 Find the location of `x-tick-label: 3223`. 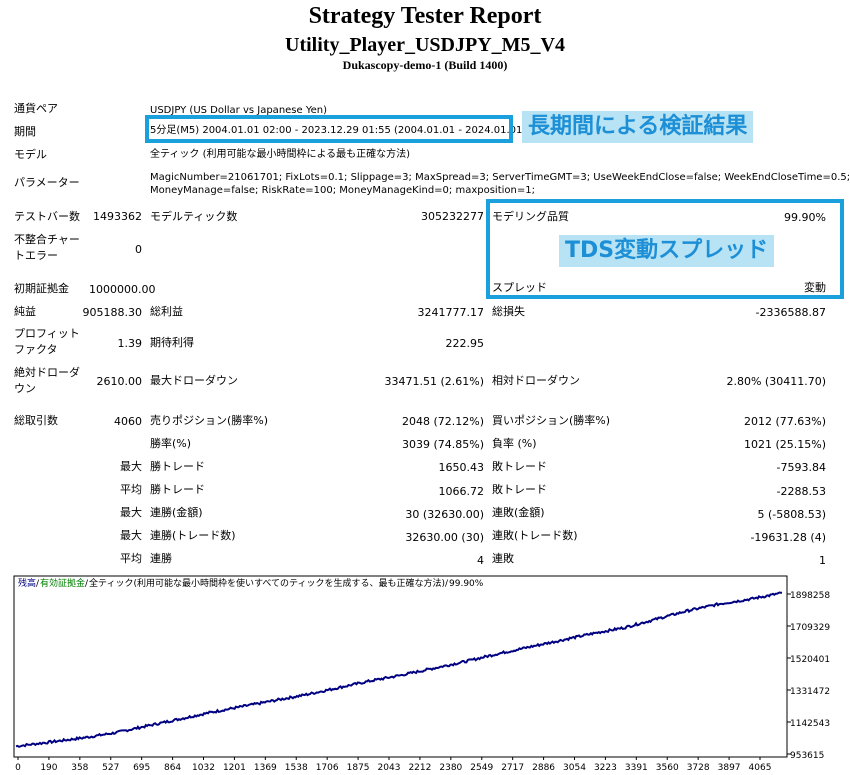

x-tick-label: 3223 is located at coordinates (605, 768).